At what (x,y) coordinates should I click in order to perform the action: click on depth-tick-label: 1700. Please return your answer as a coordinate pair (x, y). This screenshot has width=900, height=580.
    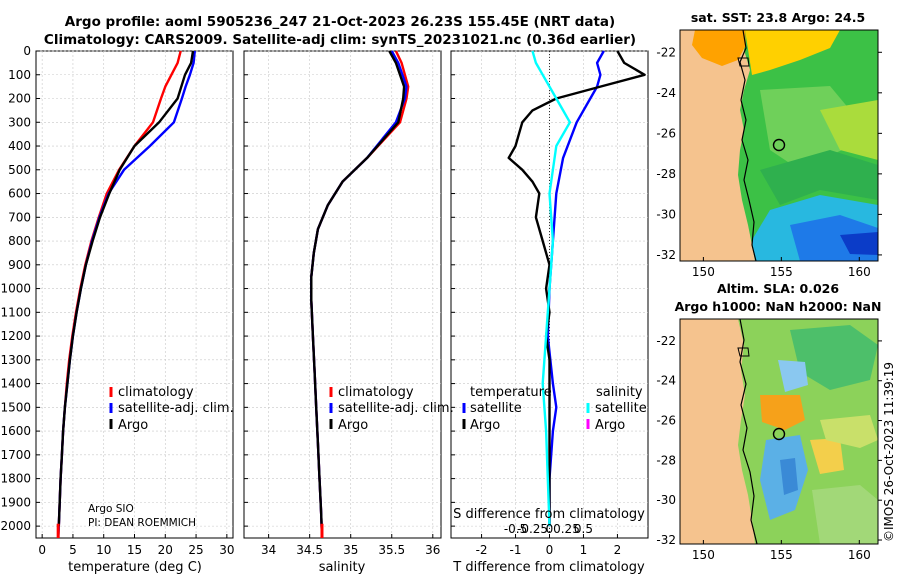
    Looking at the image, I should click on (15, 455).